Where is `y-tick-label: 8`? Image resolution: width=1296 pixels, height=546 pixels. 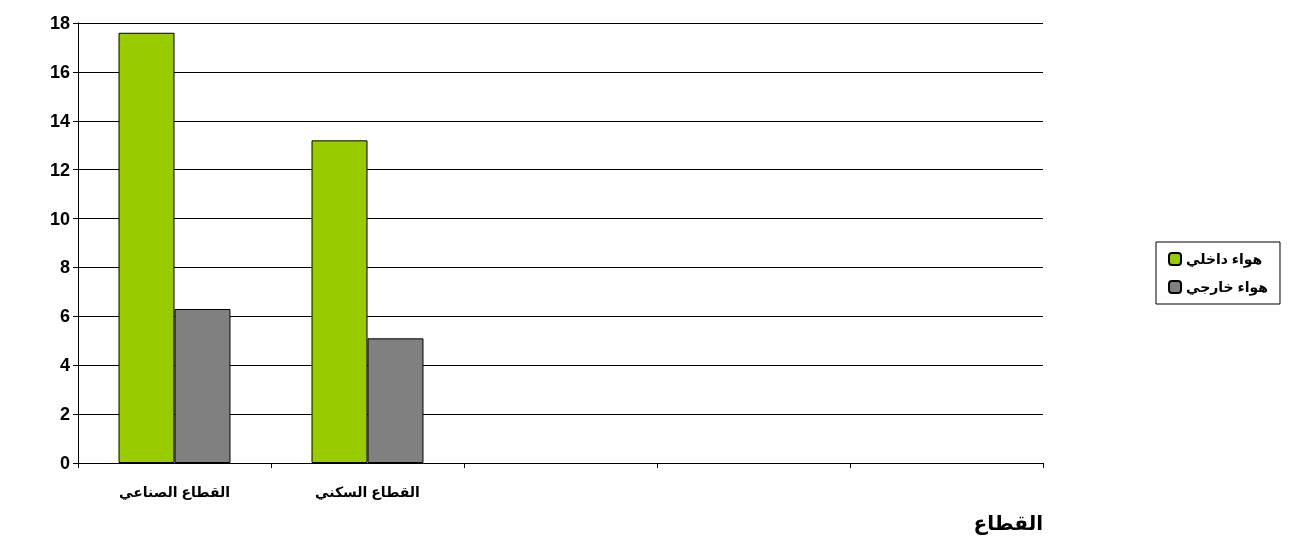
y-tick-label: 8 is located at coordinates (64, 267).